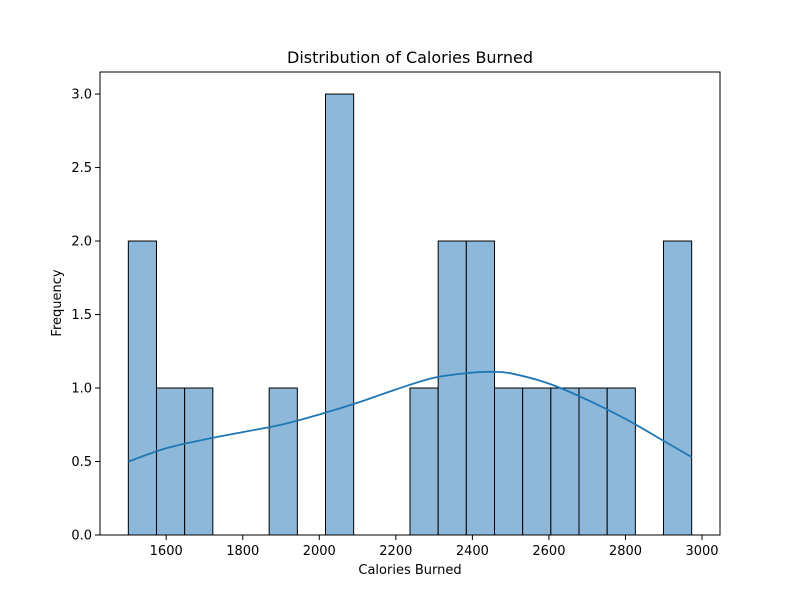  I want to click on y-tick-label: 0.0, so click(81, 536).